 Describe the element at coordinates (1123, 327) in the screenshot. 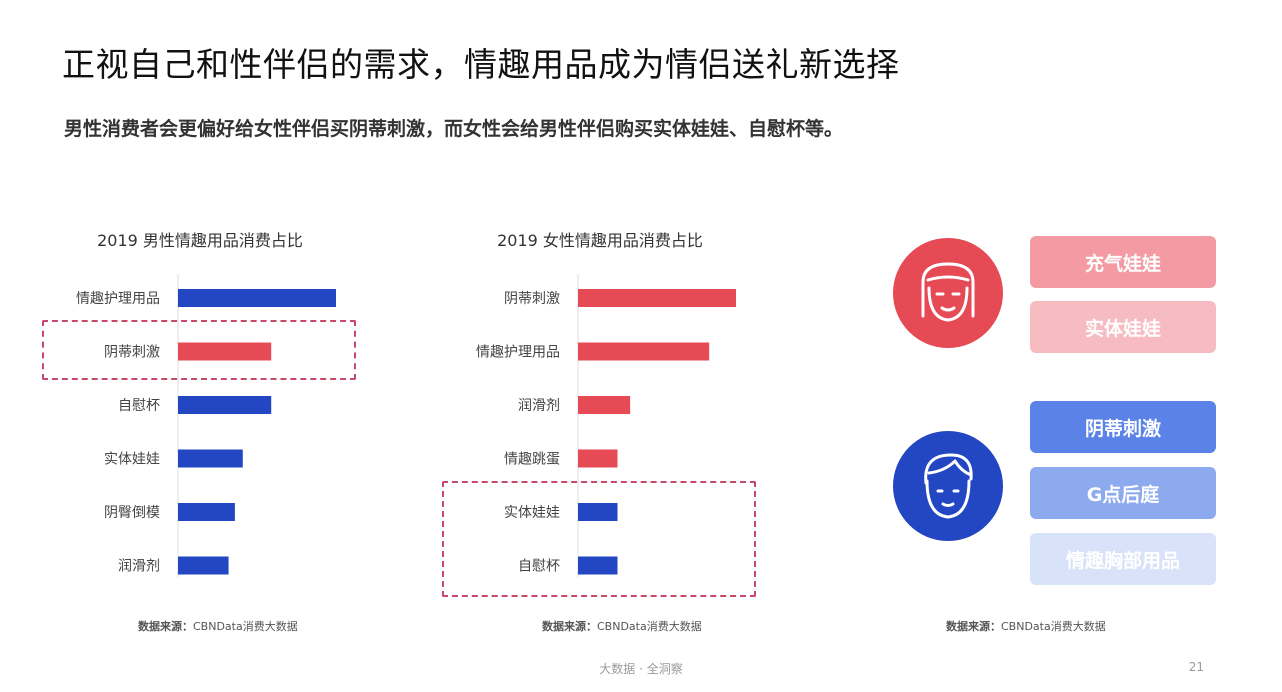

I see `female-tag-2: 实体娃娃` at that location.